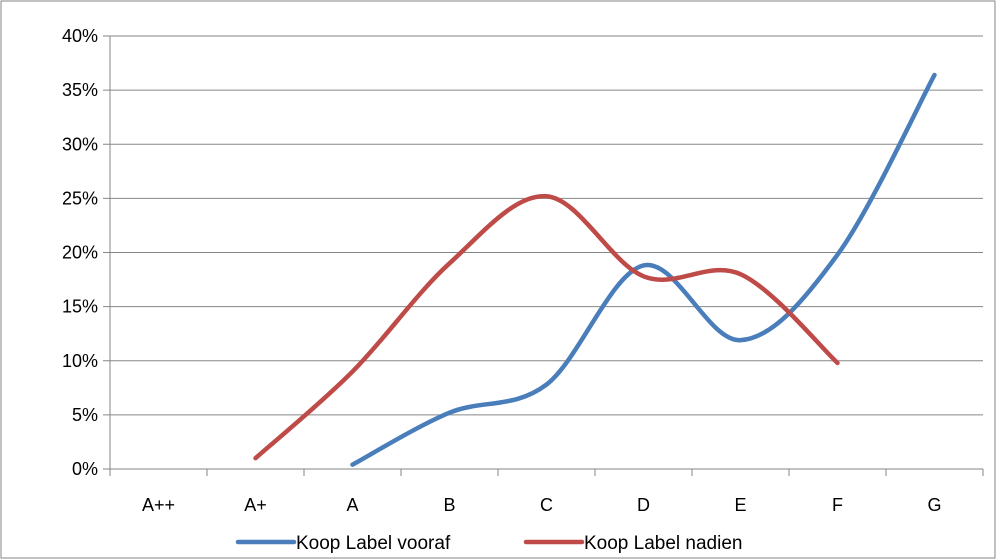  Describe the element at coordinates (373, 543) in the screenshot. I see `legend-label-1: Koop Label vooraf` at that location.